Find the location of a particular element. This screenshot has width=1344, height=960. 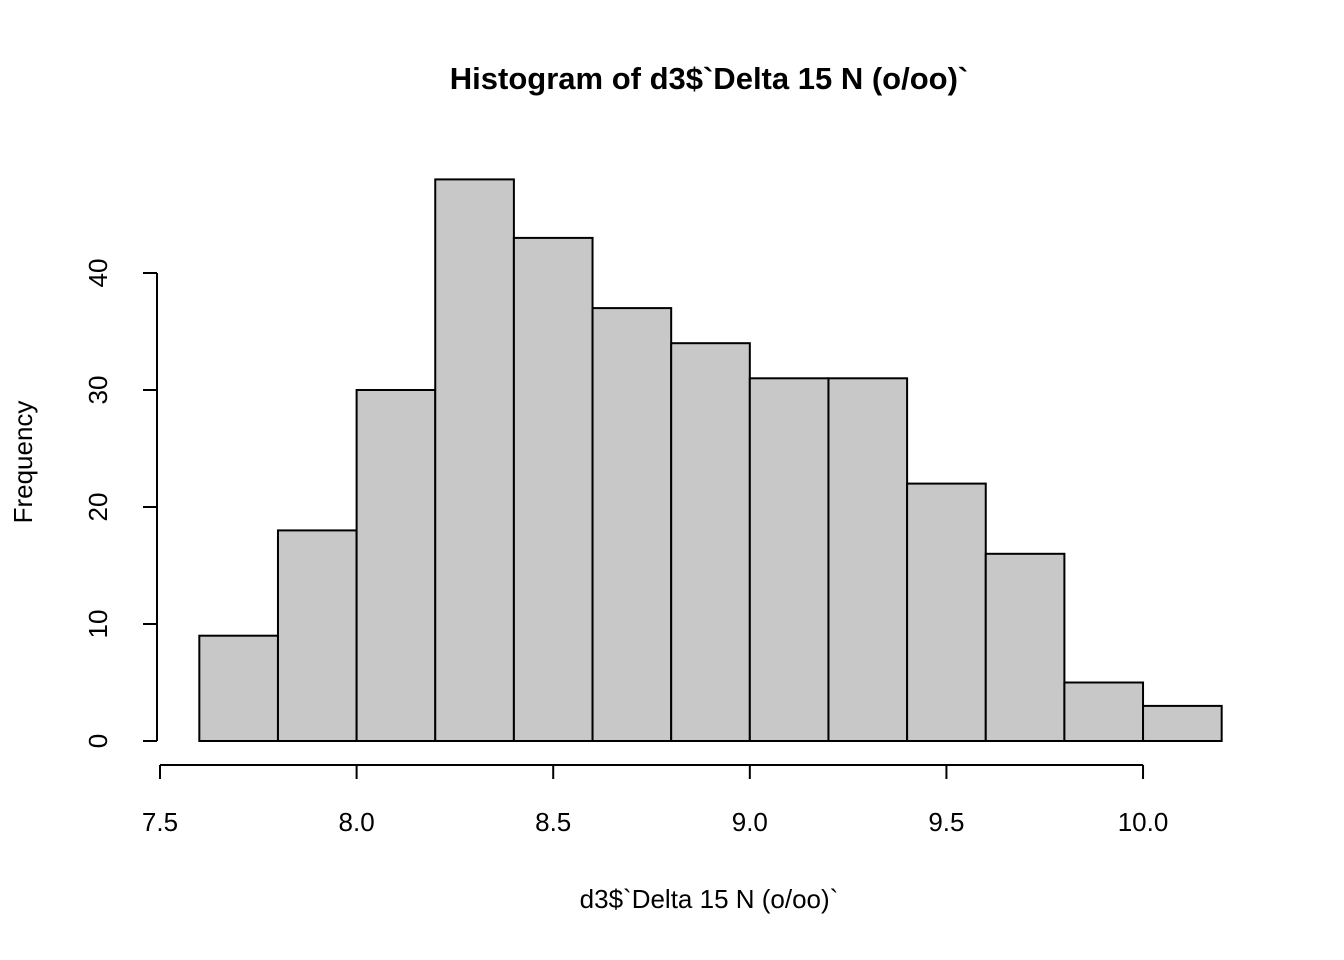

x-tick-label: 7.5 is located at coordinates (160, 822).